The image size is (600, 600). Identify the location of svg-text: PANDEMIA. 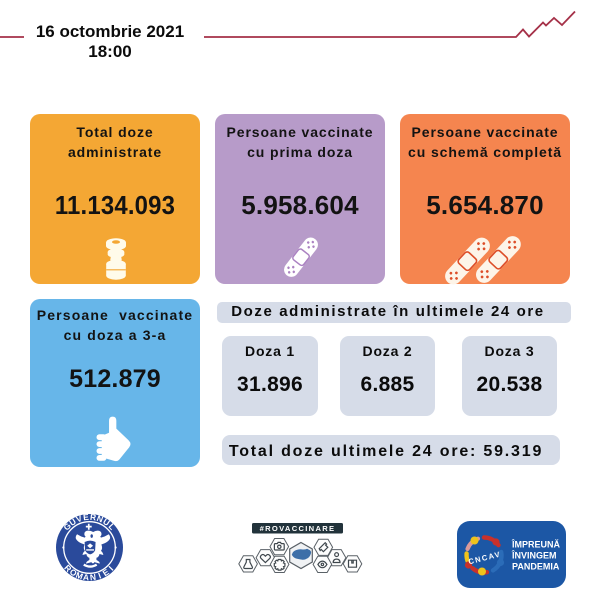
(536, 567).